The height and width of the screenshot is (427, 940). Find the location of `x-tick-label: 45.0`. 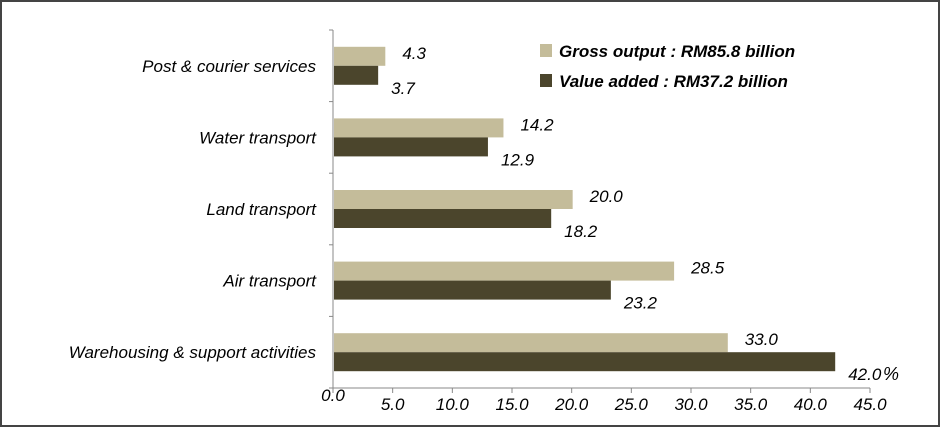

x-tick-label: 45.0 is located at coordinates (870, 404).